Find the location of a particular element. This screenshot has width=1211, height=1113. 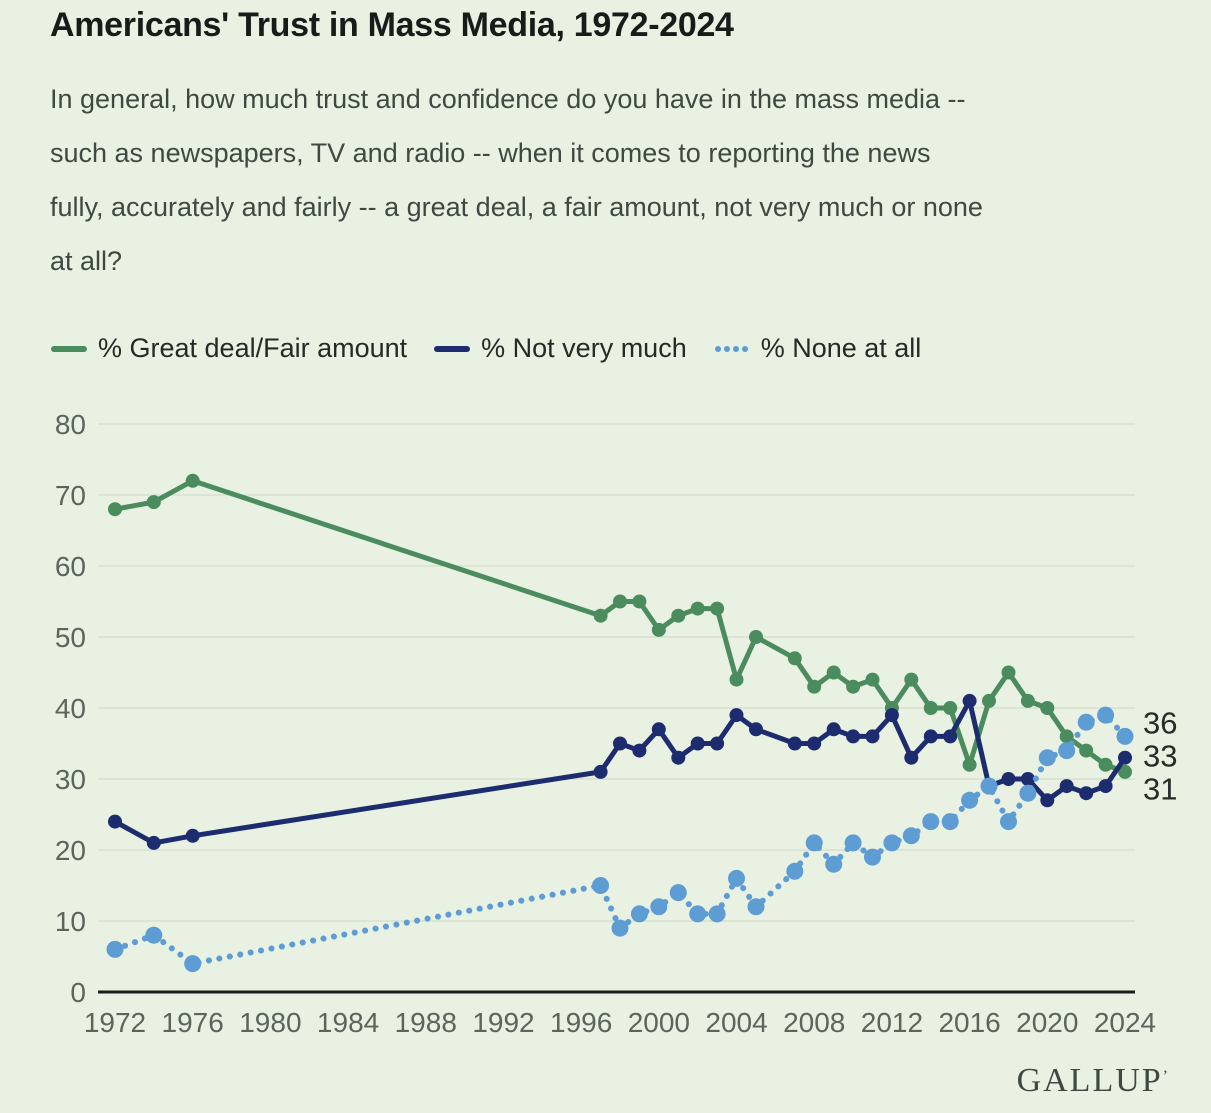

x-tick-label: 2000 is located at coordinates (659, 1022).